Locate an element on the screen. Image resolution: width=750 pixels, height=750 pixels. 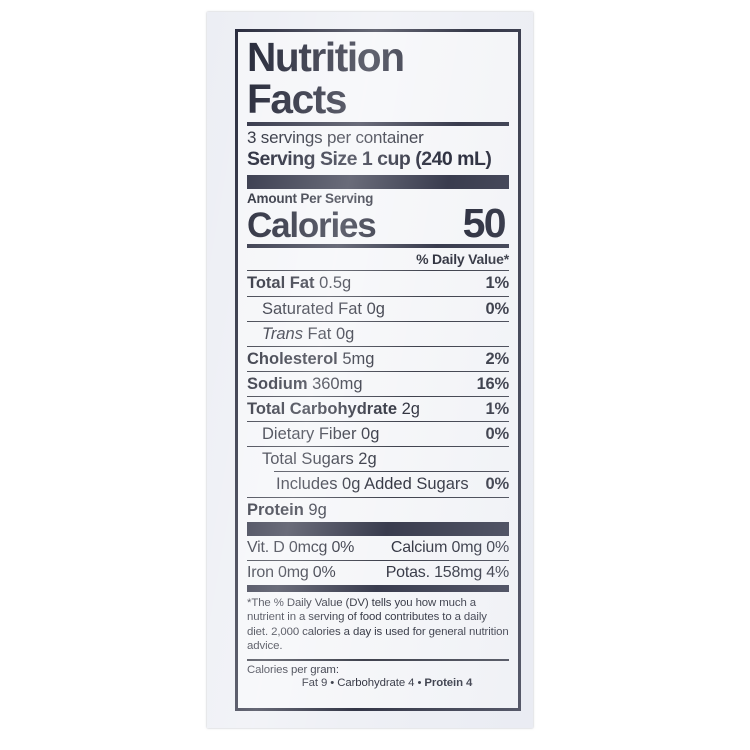
micronutrient-row: Iron 0mg 0% Potas. 158mg 4% is located at coordinates (378, 573).